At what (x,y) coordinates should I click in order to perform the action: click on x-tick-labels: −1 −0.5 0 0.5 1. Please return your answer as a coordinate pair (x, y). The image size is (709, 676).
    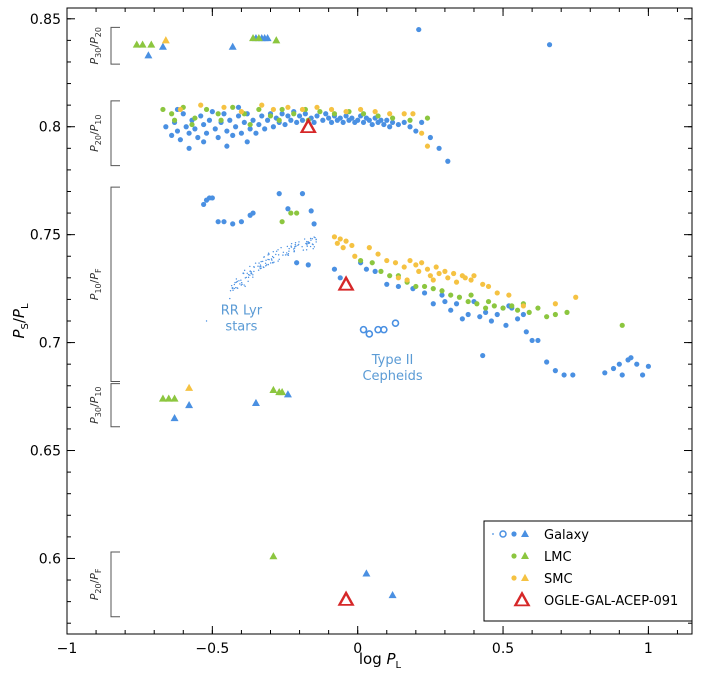
    Looking at the image, I should click on (355, 649).